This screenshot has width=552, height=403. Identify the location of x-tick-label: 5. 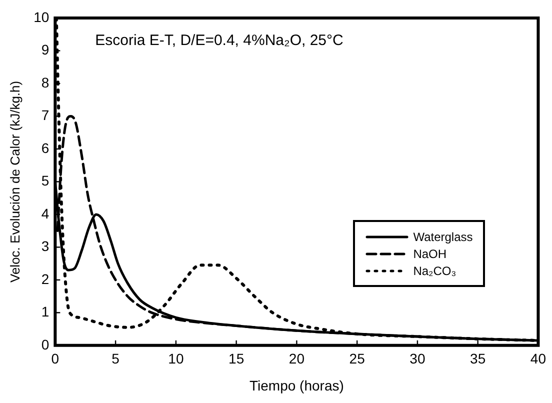
(116, 358).